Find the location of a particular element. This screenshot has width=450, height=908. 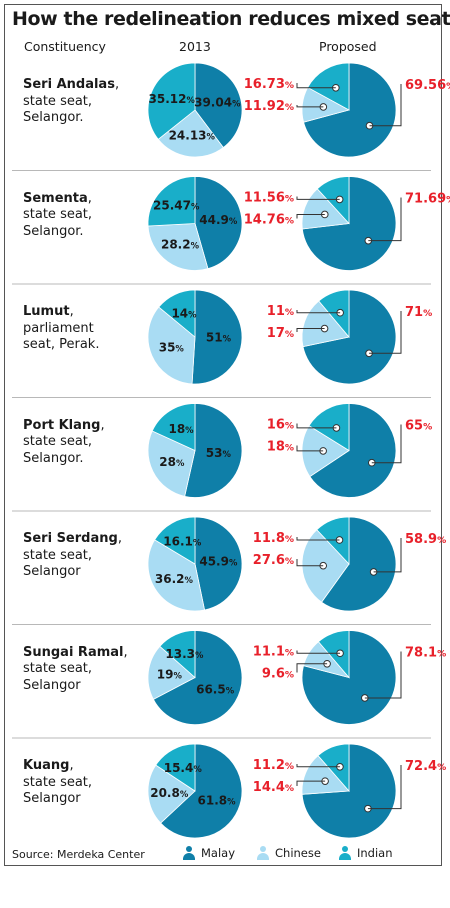

constituency-label: Lumut, parliament seat, Perak. is located at coordinates (61, 328).